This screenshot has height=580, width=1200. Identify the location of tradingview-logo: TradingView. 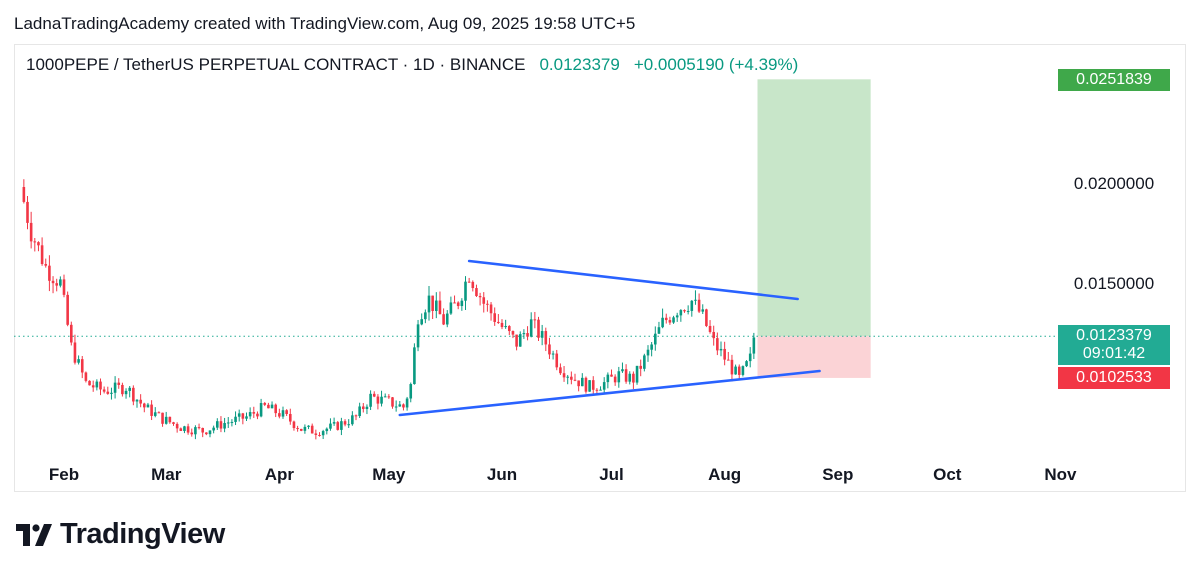
(120, 534).